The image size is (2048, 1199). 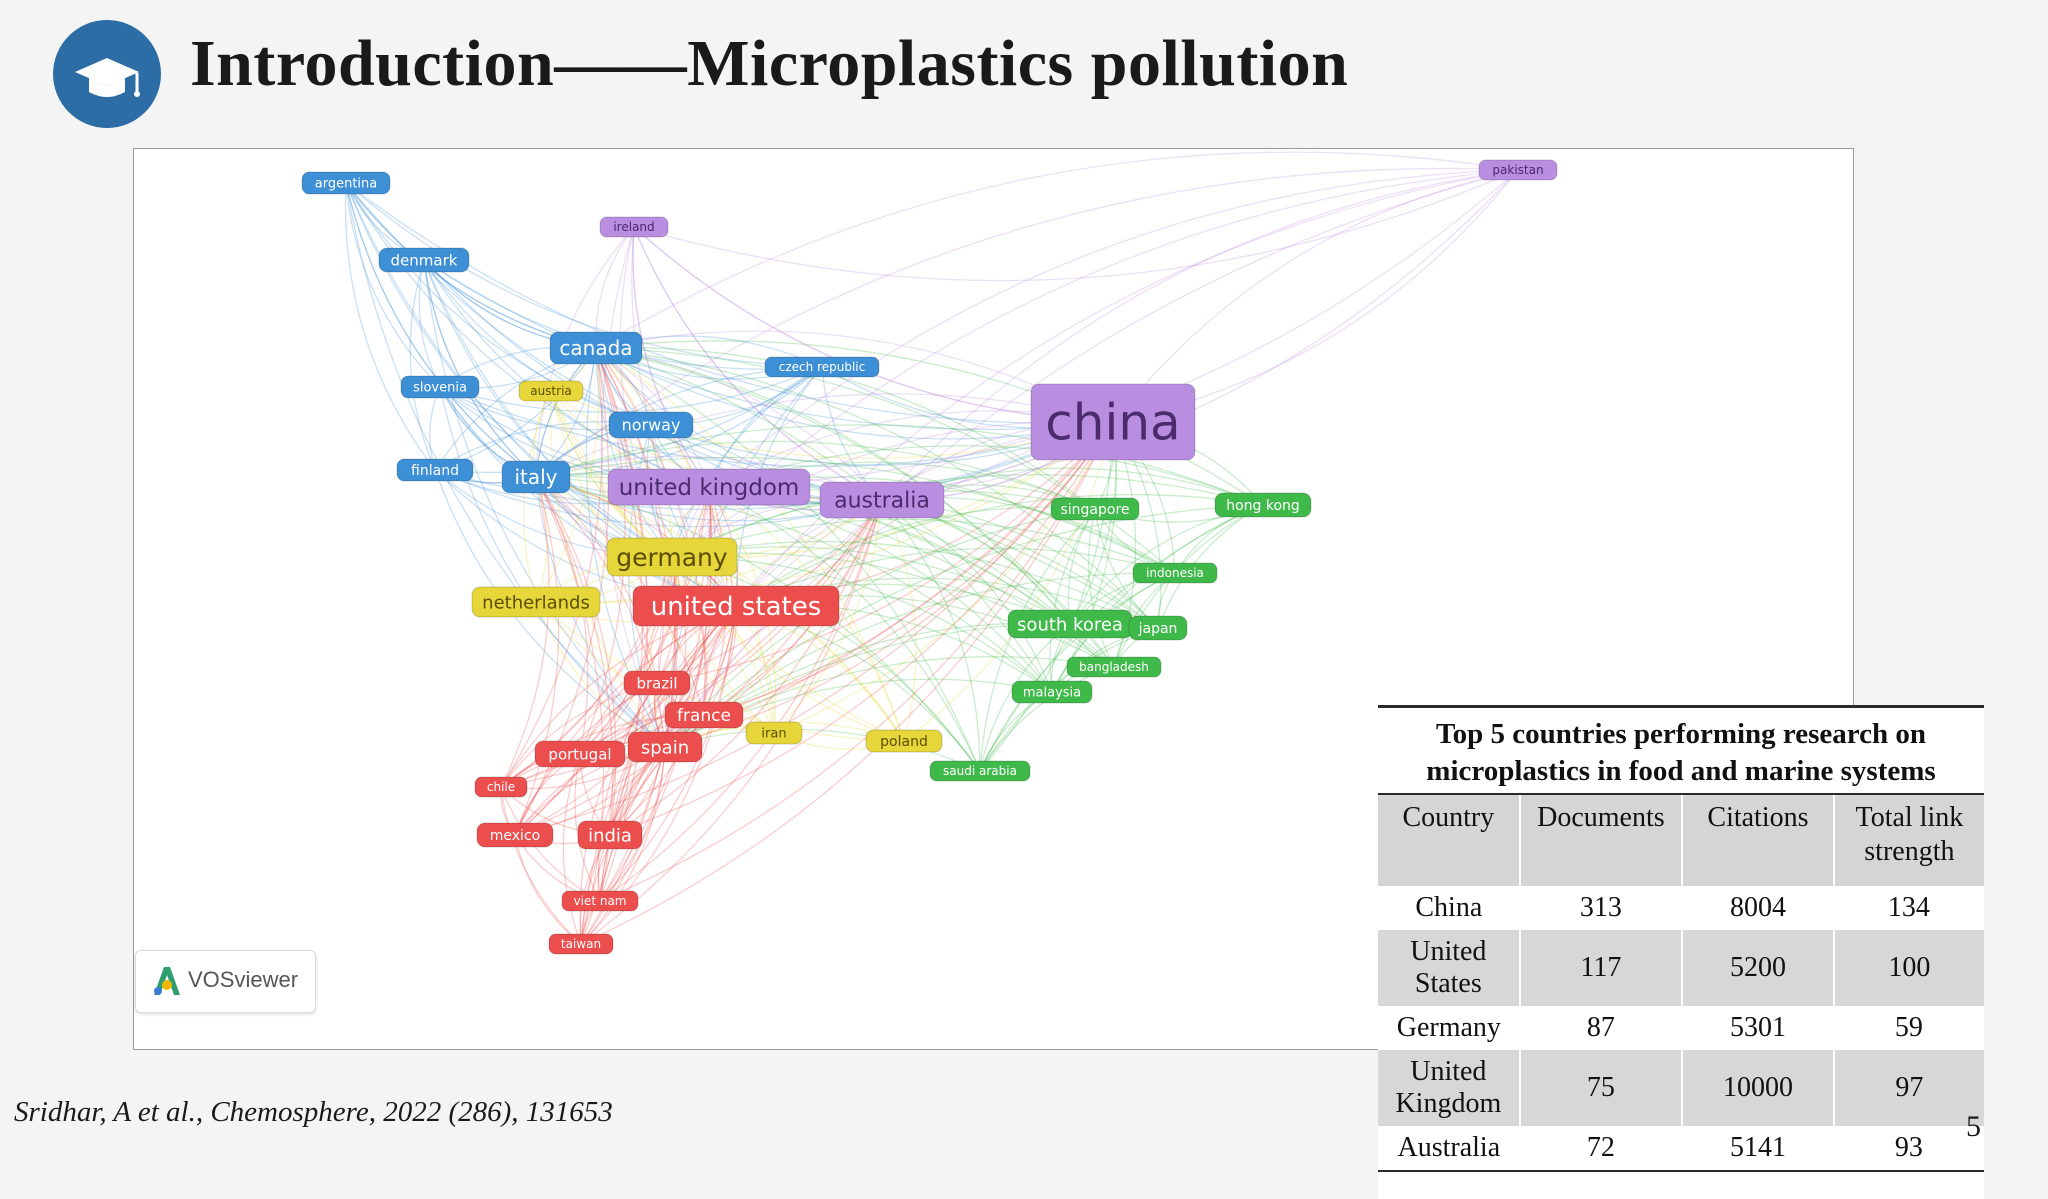 I want to click on node-label: malaysia, so click(x=1052, y=693).